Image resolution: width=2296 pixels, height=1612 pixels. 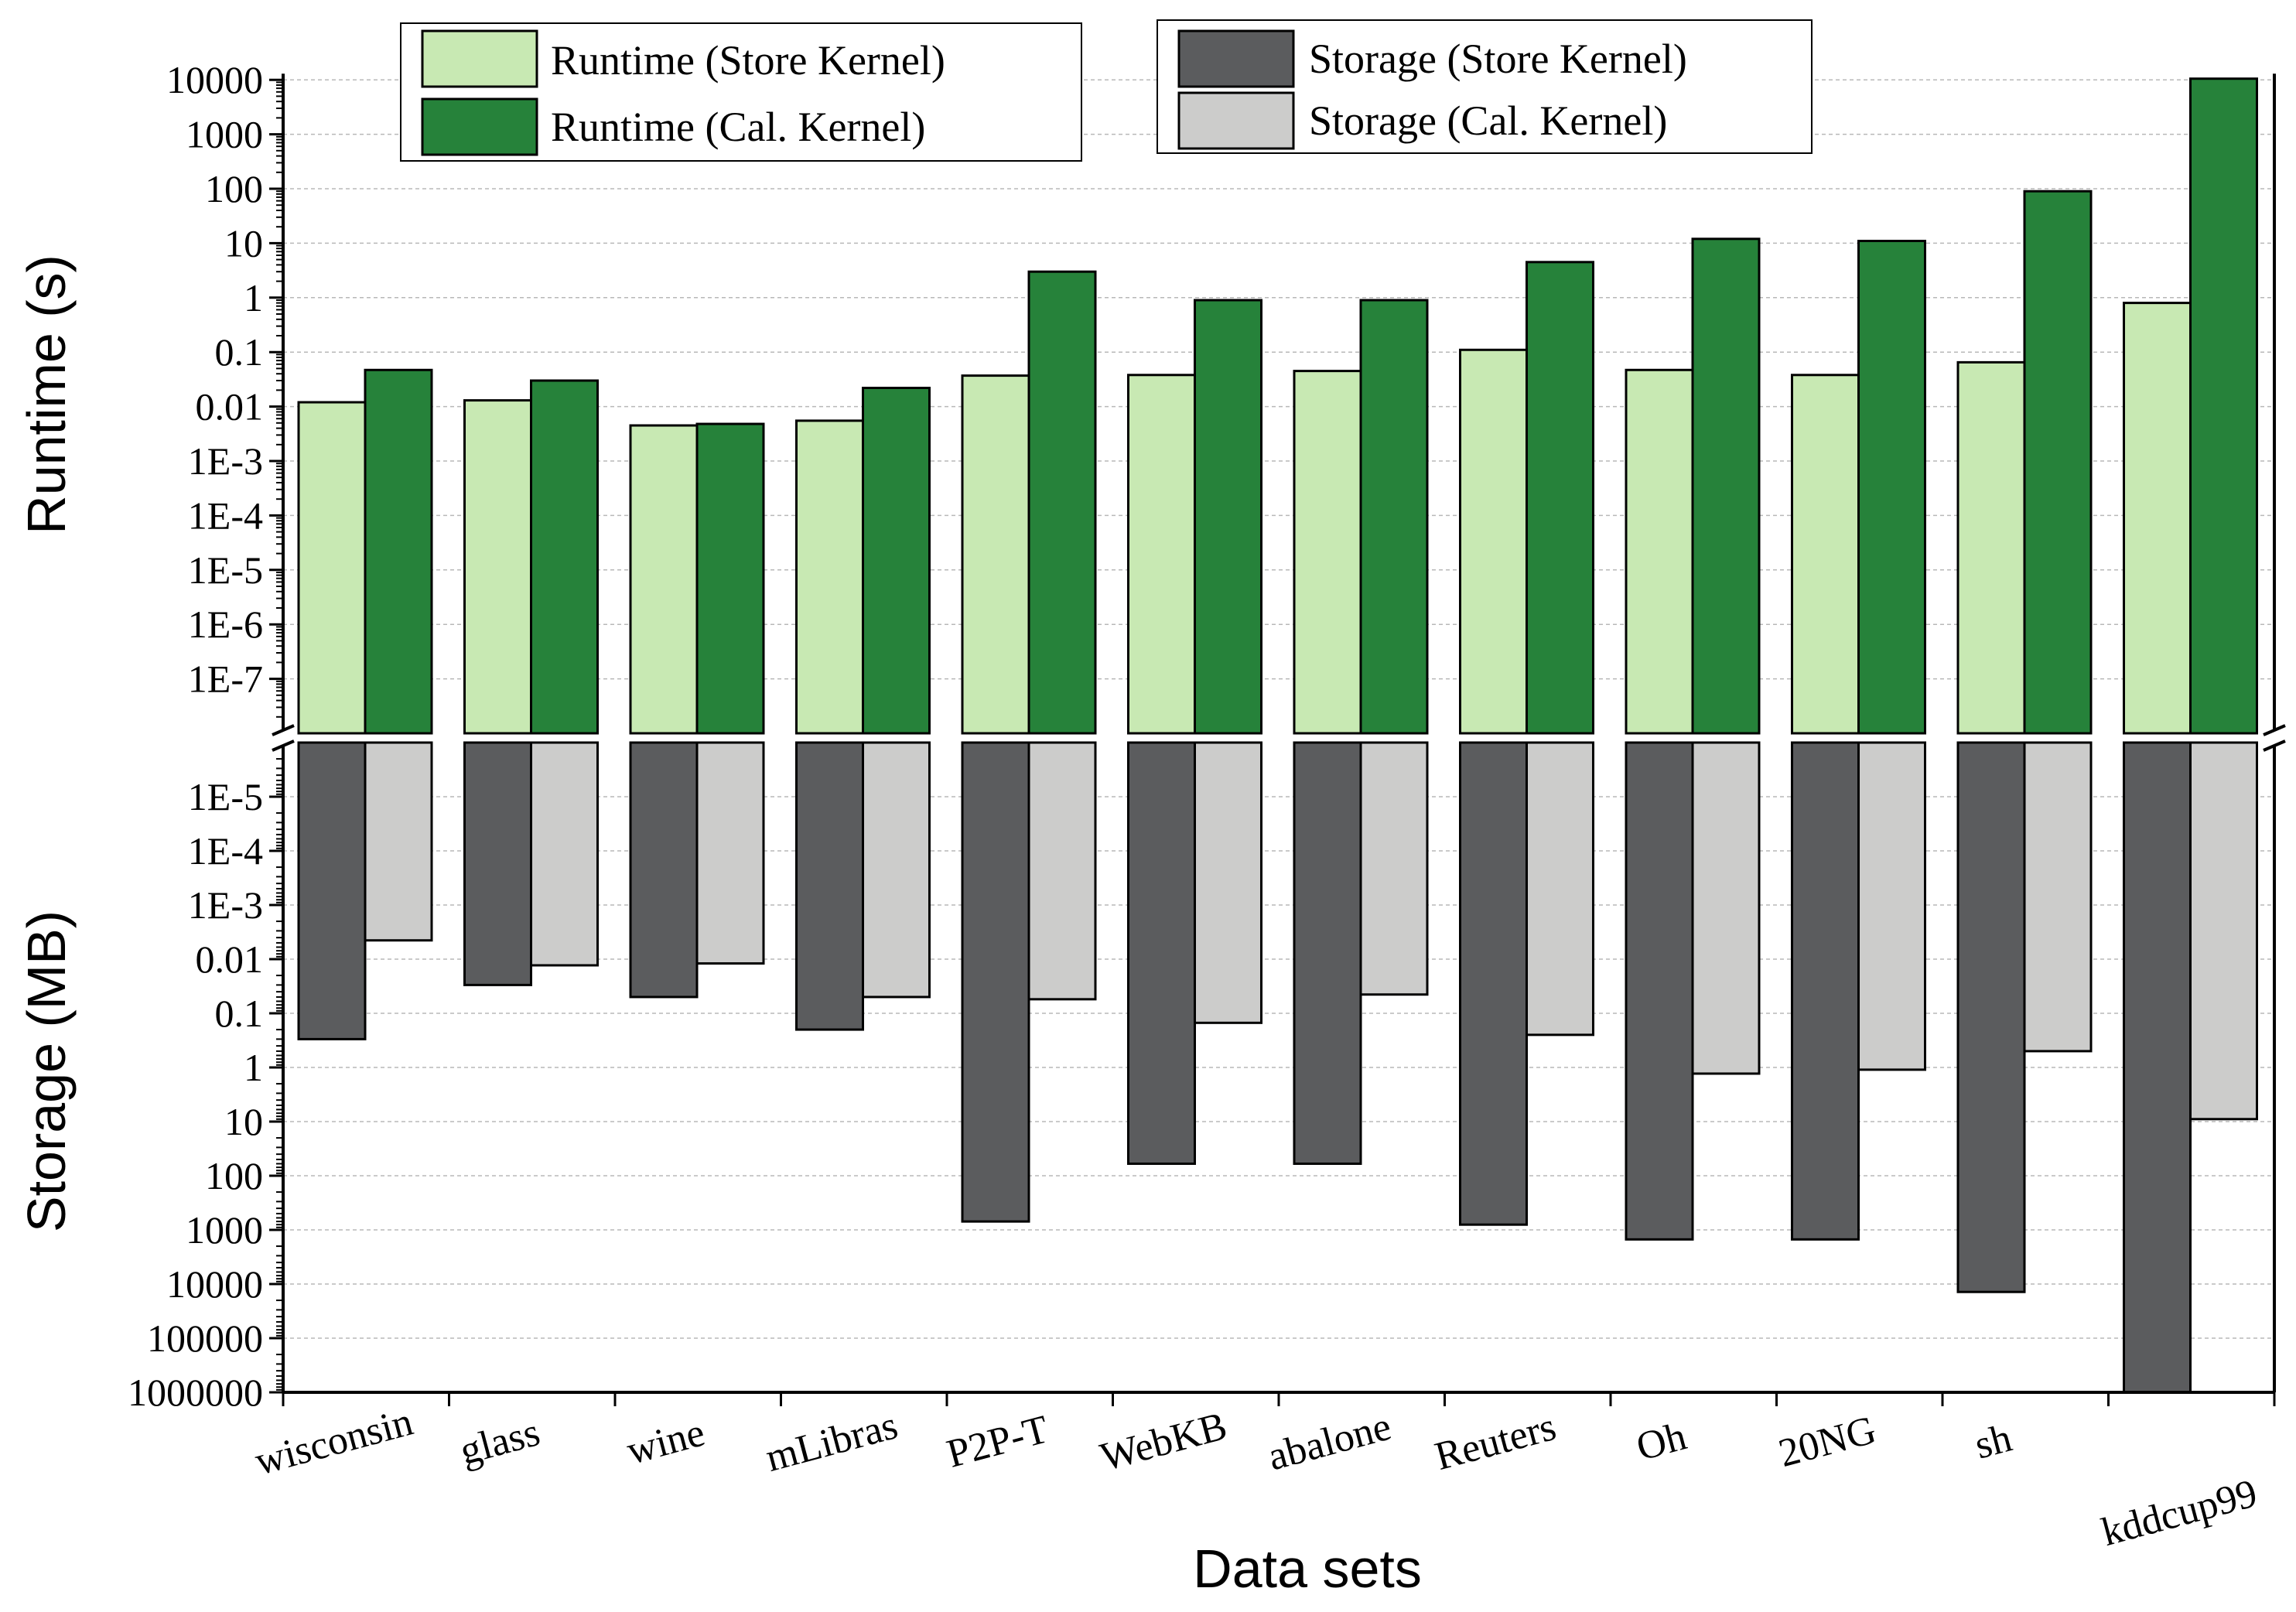 What do you see at coordinates (226, 905) in the screenshot?
I see `y-tick-label-storage: 1E-3` at bounding box center [226, 905].